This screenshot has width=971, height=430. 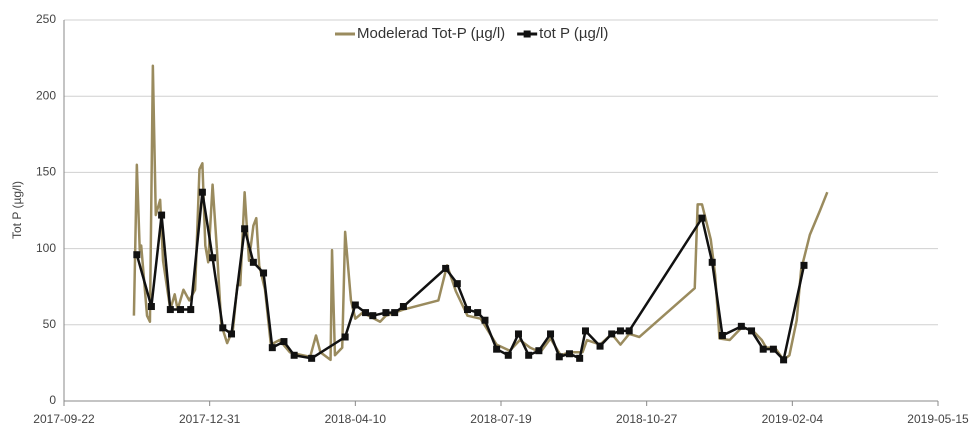 What do you see at coordinates (52, 400) in the screenshot?
I see `y-tick-label: 0` at bounding box center [52, 400].